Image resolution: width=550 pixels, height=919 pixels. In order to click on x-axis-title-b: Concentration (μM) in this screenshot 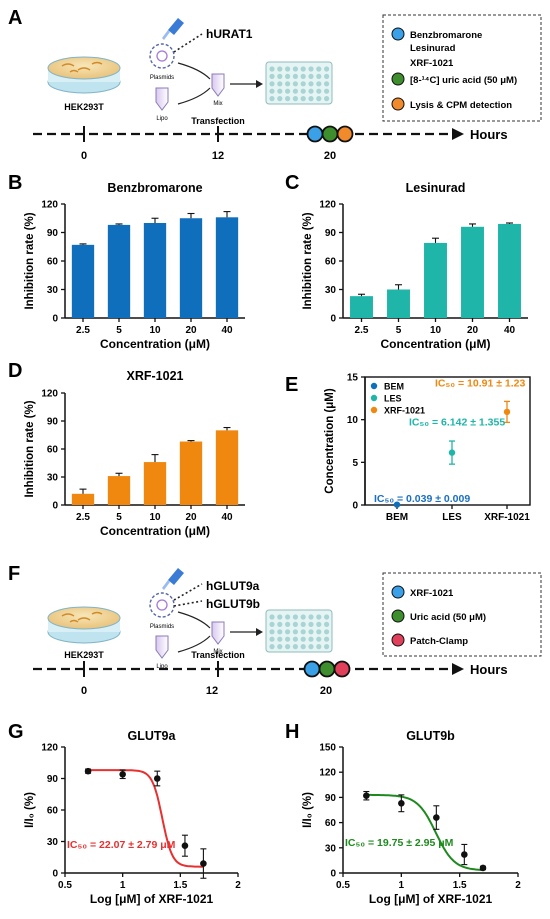, I will do `click(155, 344)`.